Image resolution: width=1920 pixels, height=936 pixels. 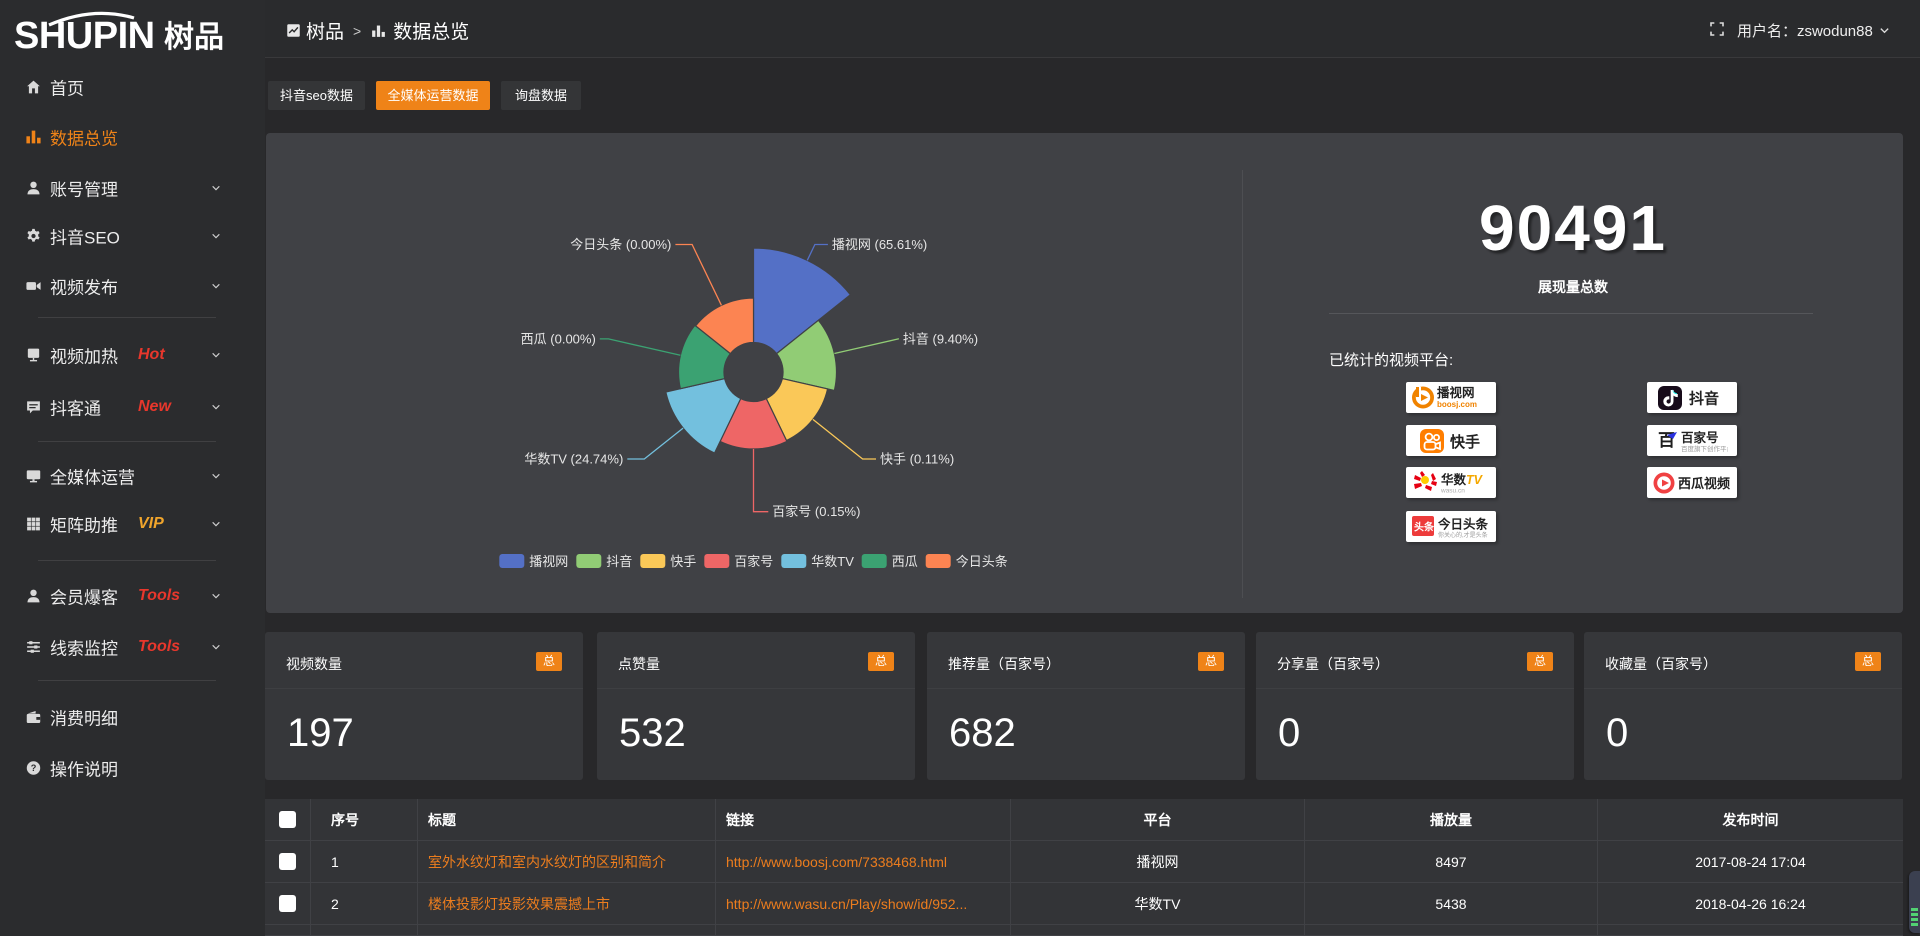 I want to click on svg-text: 西瓜, so click(x=905, y=561).